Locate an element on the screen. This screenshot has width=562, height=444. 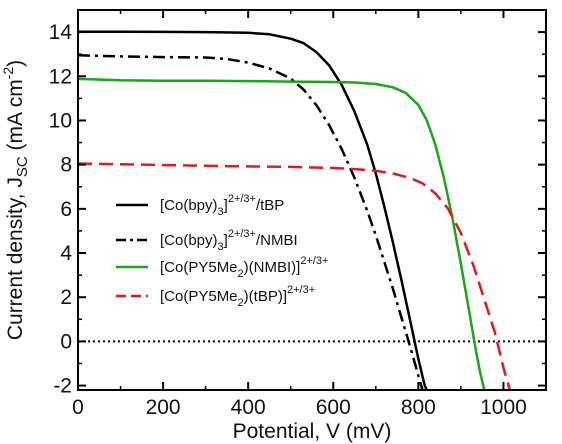
x-tick-label: 200 is located at coordinates (163, 407).